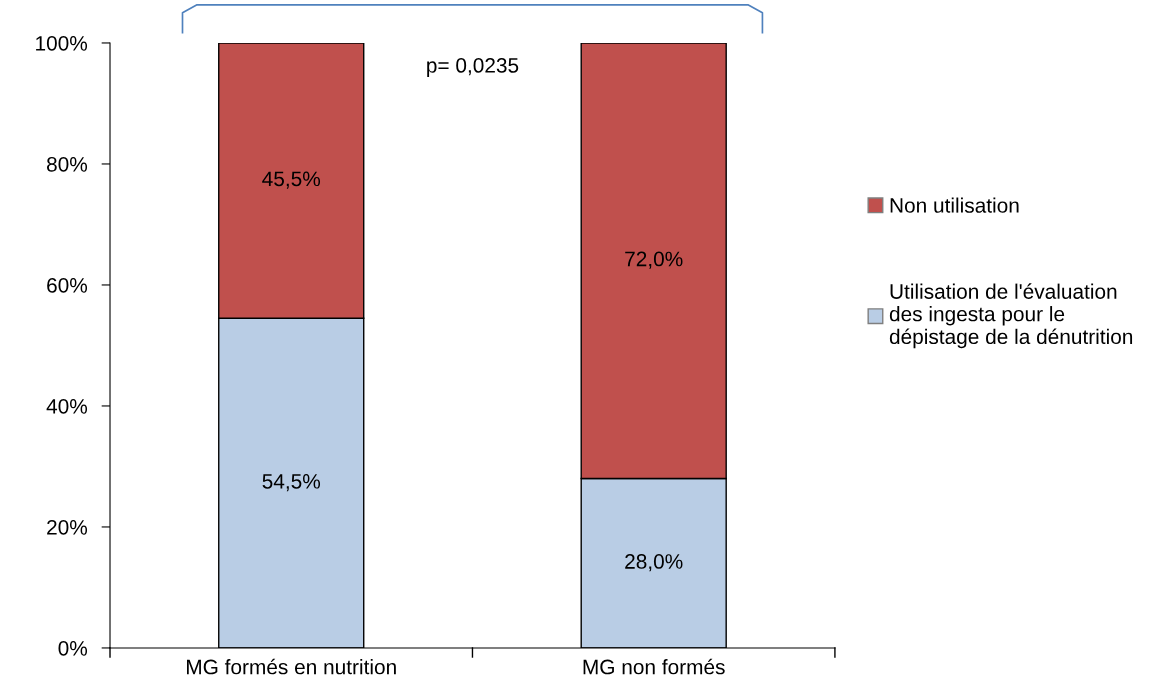  I want to click on y-tick-label: 0%, so click(73, 648).